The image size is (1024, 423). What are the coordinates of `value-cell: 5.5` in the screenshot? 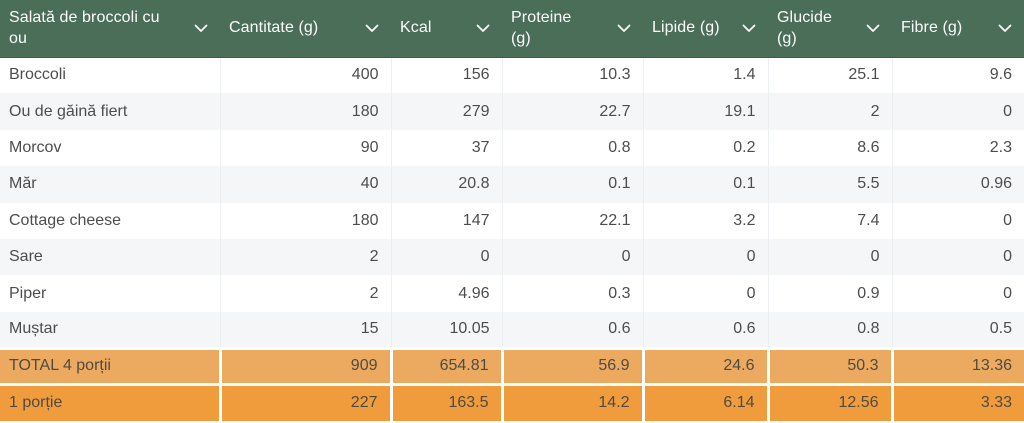 It's located at (829, 184).